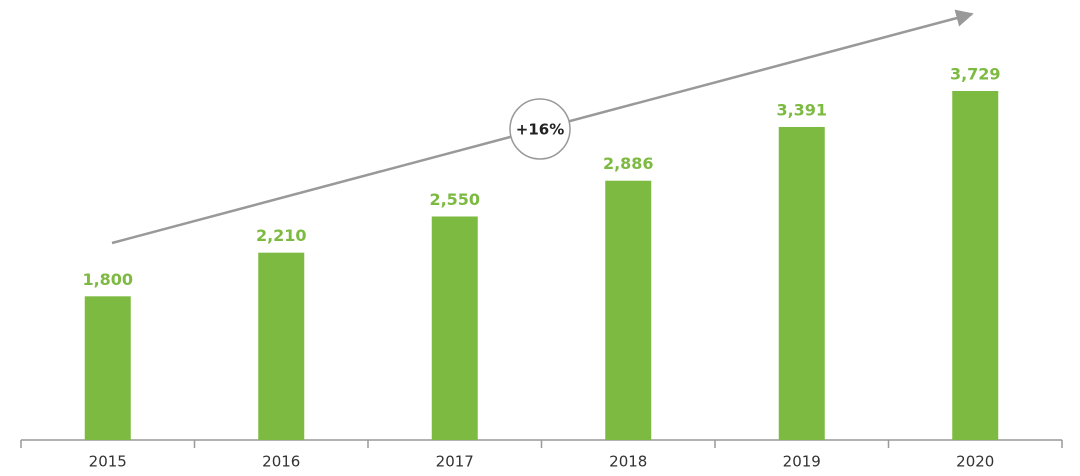 The width and height of the screenshot is (1080, 476). Describe the element at coordinates (281, 462) in the screenshot. I see `x-tick-label: 2016` at that location.